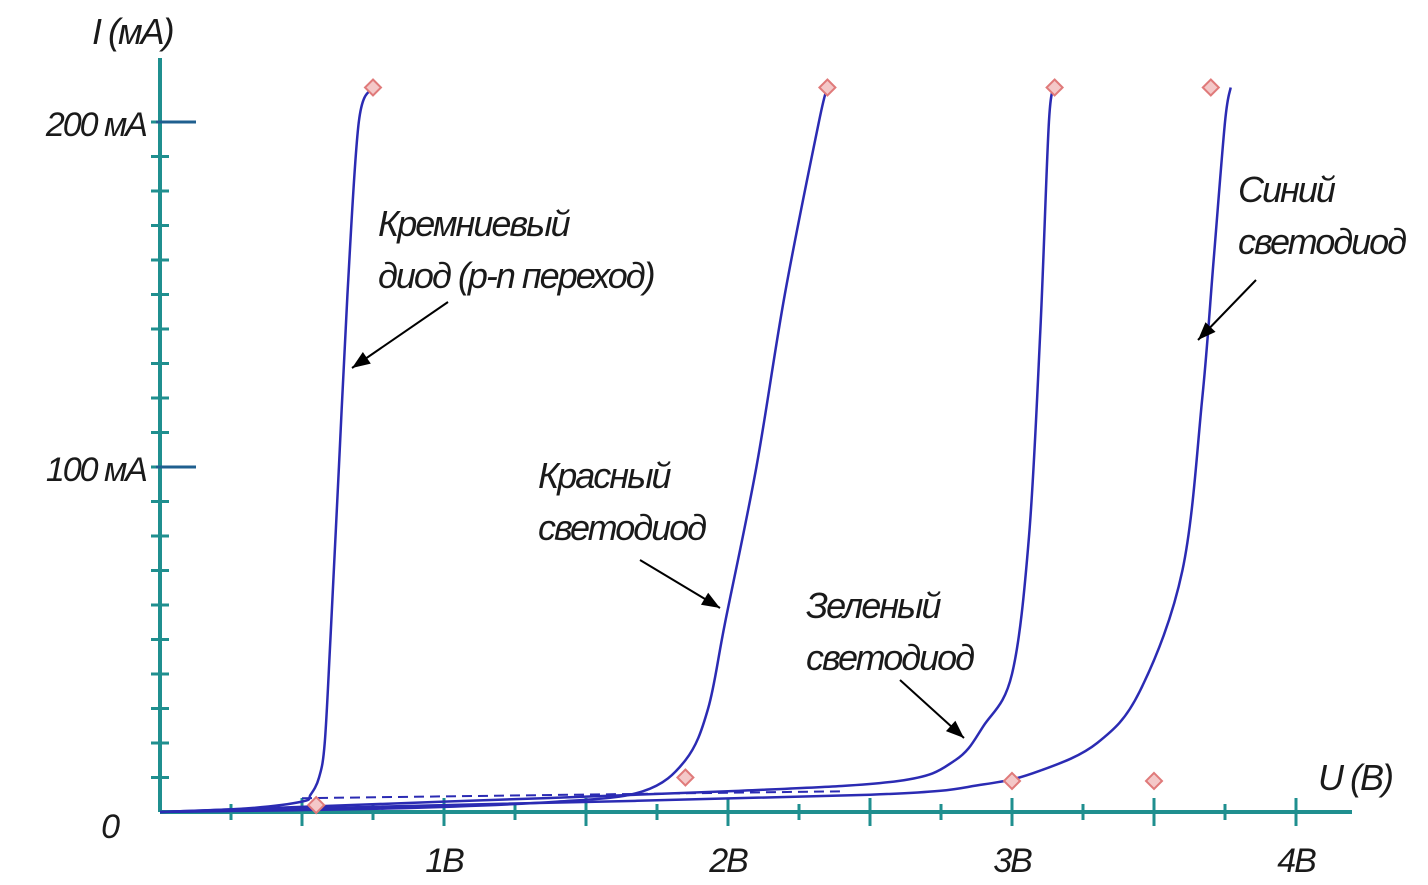  What do you see at coordinates (571, 795) in the screenshot?
I see `baseline-dashed-trace` at bounding box center [571, 795].